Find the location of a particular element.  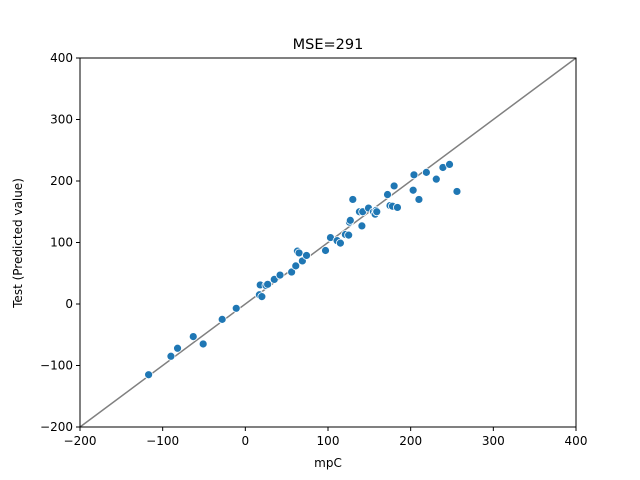

y-tick-label: −200 is located at coordinates (56, 427).